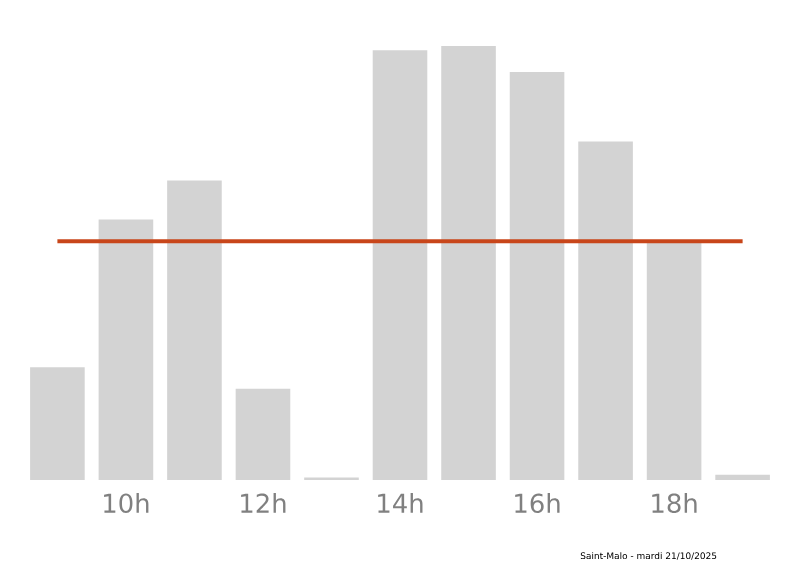 The width and height of the screenshot is (800, 572). What do you see at coordinates (126, 503) in the screenshot?
I see `x-tick-label: 10h` at bounding box center [126, 503].